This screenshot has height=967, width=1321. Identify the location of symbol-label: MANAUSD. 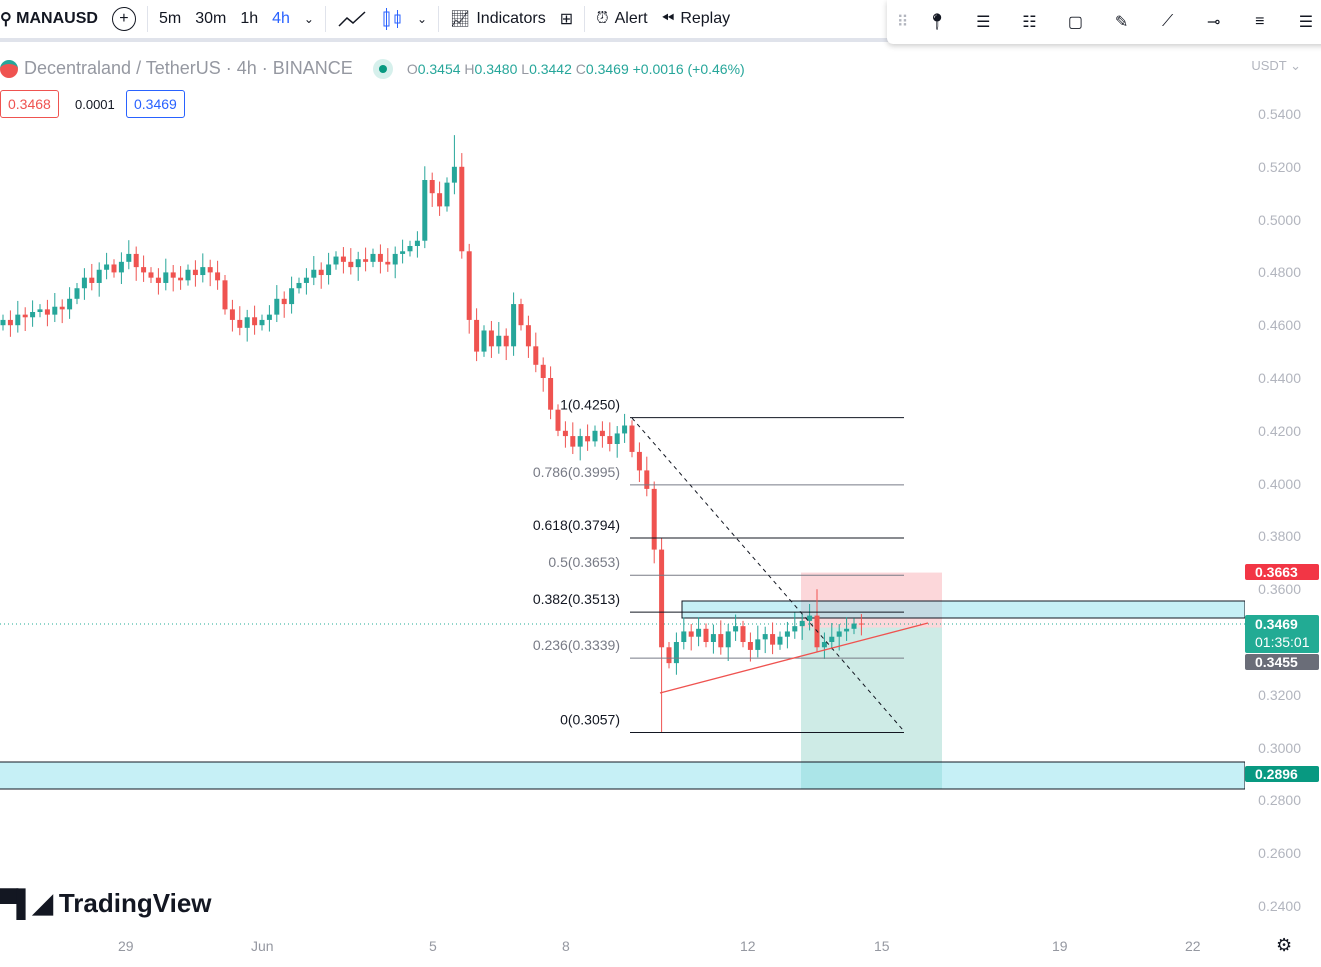
(57, 18).